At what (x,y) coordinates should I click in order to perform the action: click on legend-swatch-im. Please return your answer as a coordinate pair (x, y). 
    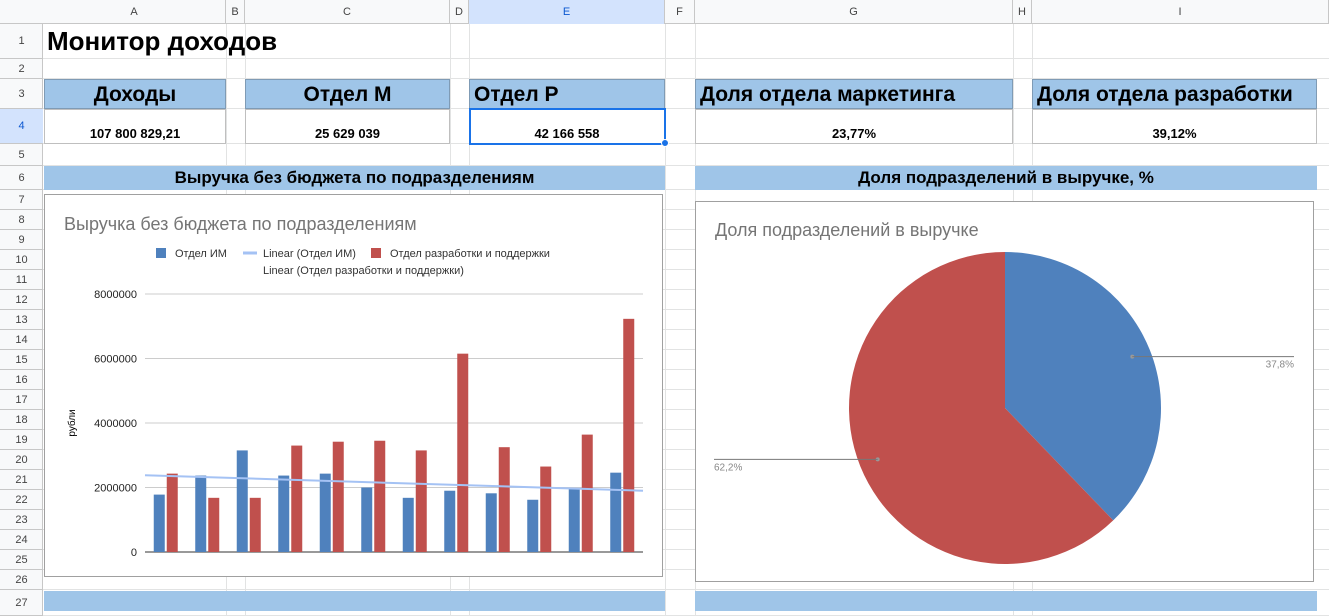
    Looking at the image, I should click on (161, 253).